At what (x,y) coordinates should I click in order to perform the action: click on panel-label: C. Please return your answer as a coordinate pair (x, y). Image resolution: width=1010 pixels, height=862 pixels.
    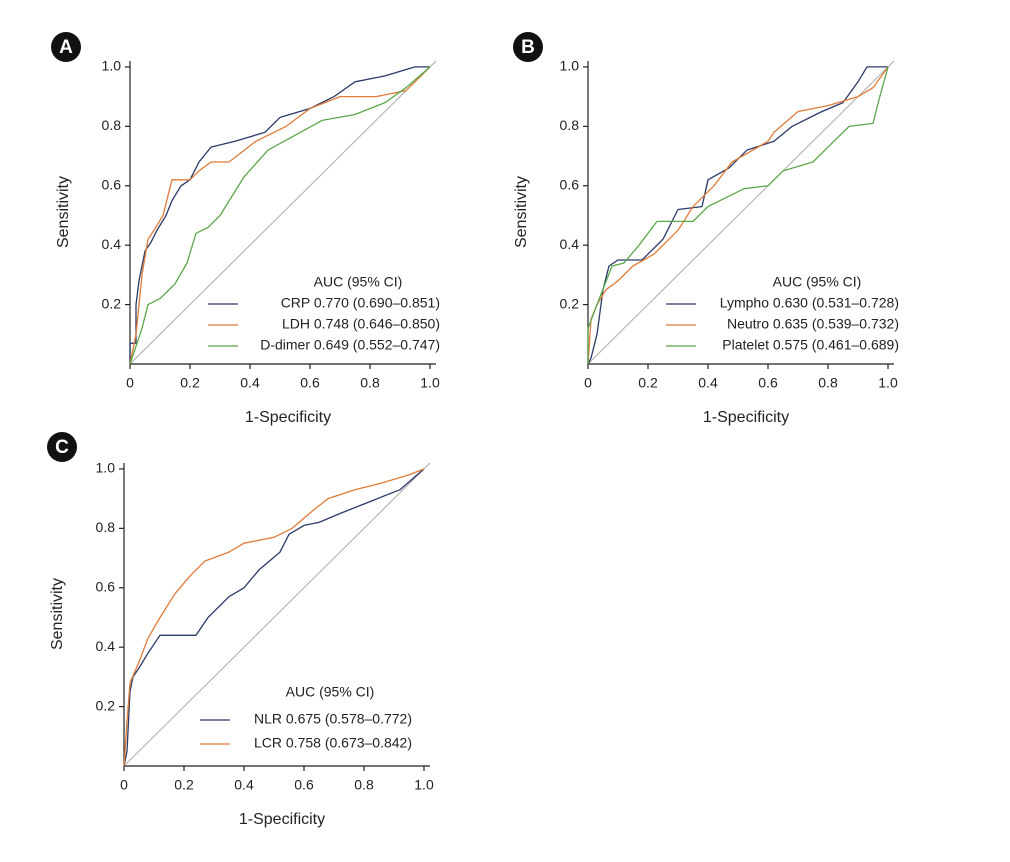
    Looking at the image, I should click on (62, 447).